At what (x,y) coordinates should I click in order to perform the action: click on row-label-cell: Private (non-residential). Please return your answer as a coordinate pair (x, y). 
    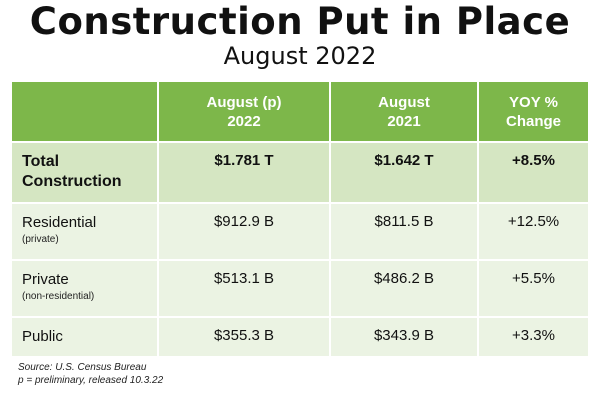
    Looking at the image, I should click on (85, 289).